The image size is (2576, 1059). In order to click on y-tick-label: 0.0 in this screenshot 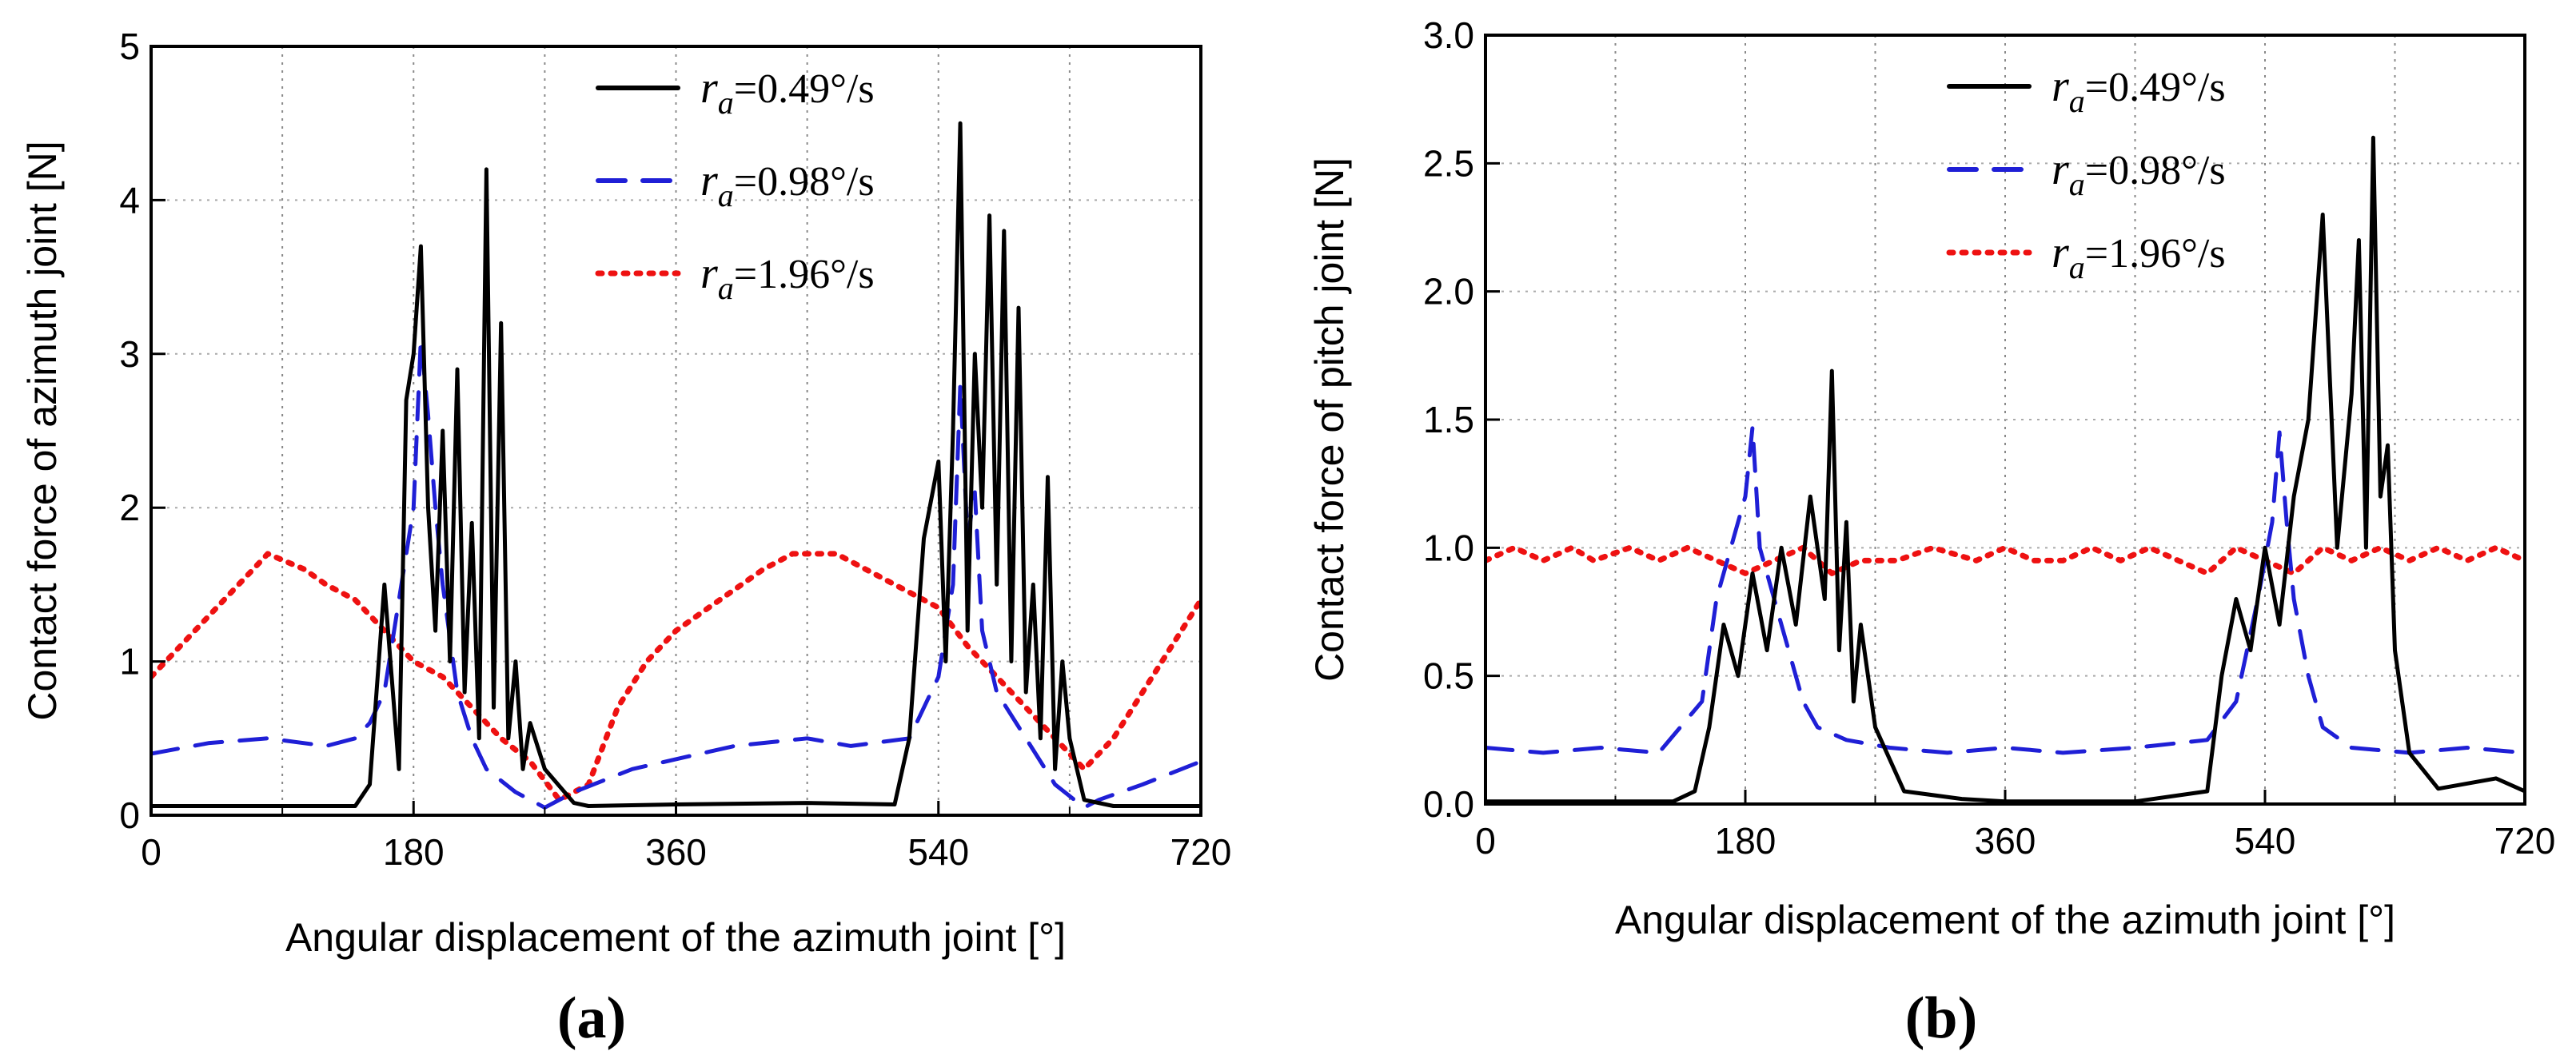, I will do `click(1449, 804)`.